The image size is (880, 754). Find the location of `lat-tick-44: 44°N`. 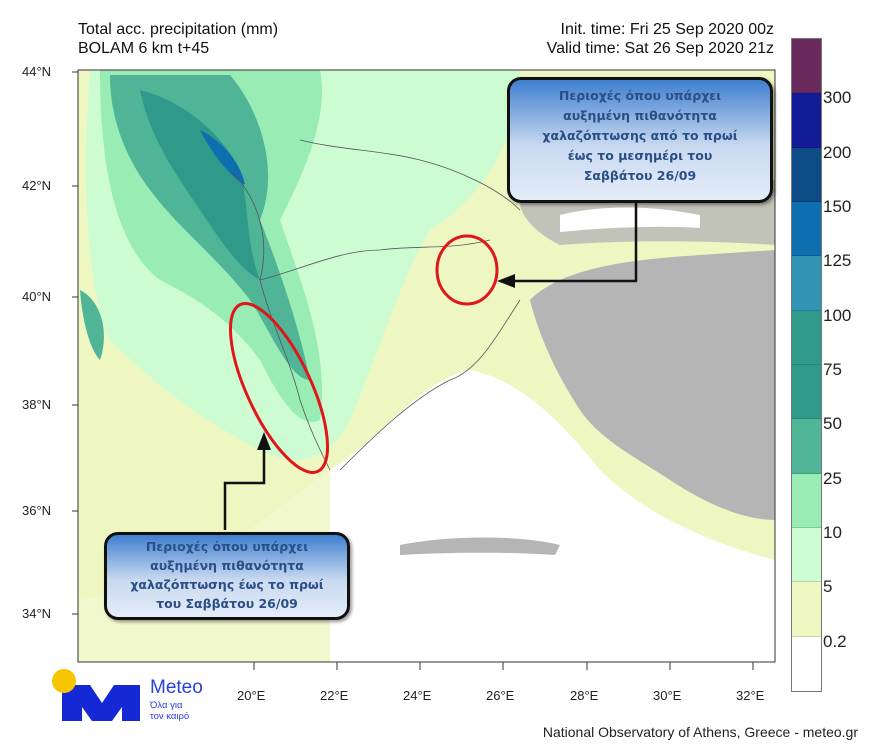

lat-tick-44: 44°N is located at coordinates (37, 71).